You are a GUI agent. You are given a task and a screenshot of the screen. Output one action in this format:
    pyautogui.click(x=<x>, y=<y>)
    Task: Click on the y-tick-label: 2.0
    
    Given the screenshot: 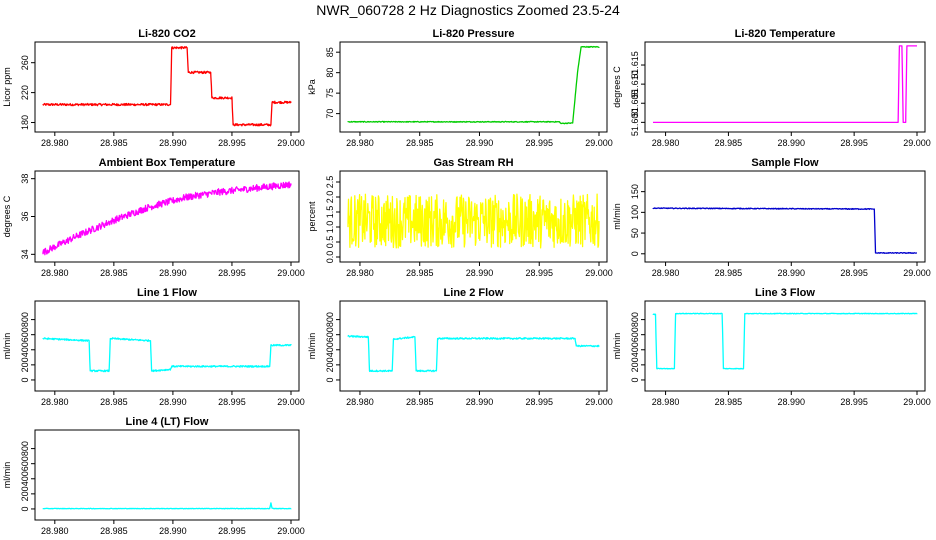 What is the action you would take?
    pyautogui.click(x=330, y=197)
    